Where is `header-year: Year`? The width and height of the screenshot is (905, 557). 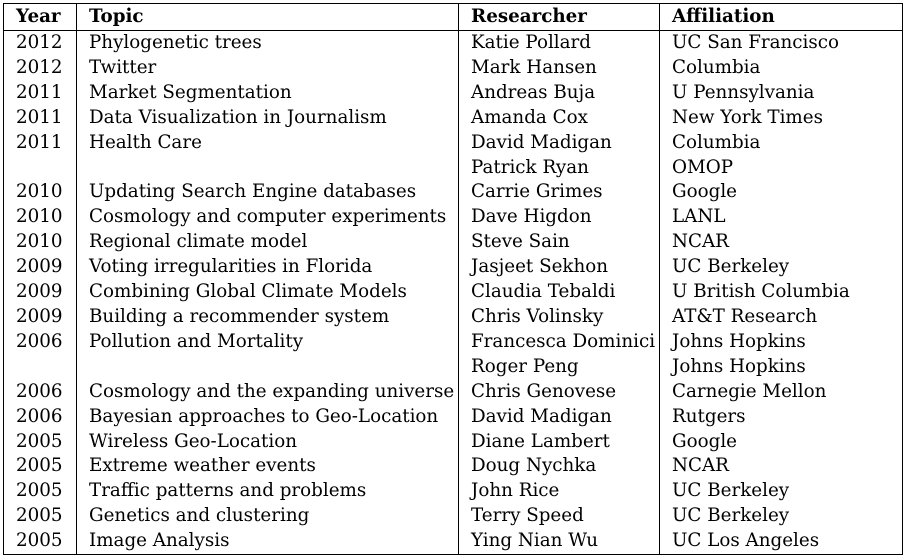 header-year: Year is located at coordinates (40, 17).